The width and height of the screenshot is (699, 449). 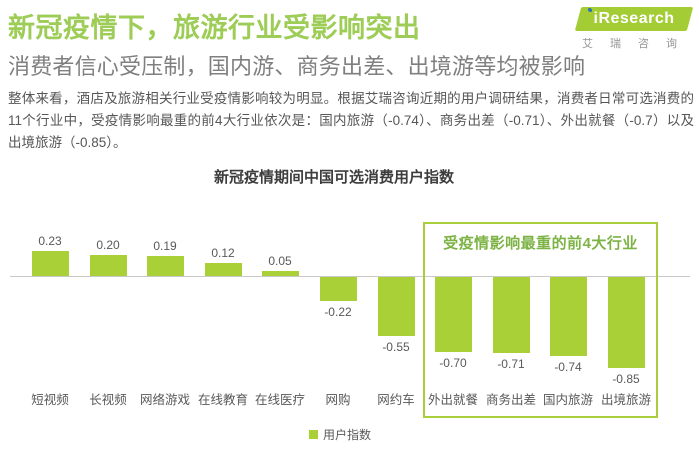 I want to click on bar-value-label-6: -0.55, so click(x=396, y=347).